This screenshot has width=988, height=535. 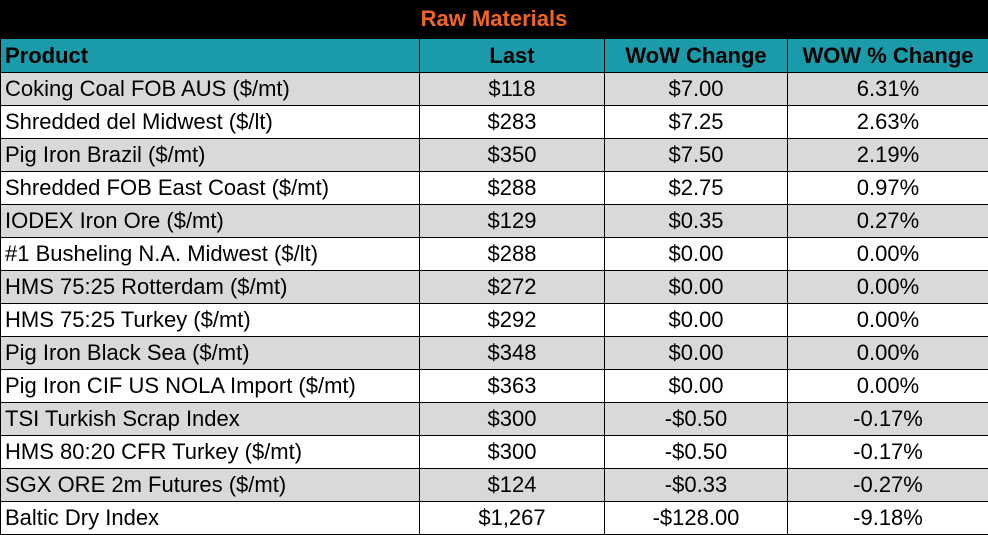 What do you see at coordinates (494, 19) in the screenshot?
I see `table-title: Raw Materials` at bounding box center [494, 19].